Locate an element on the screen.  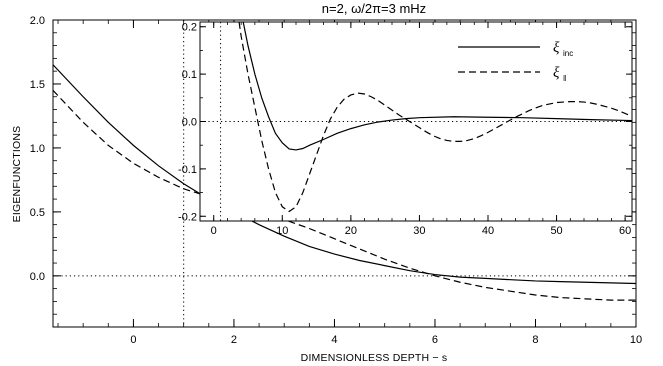
inset-x-tick-label: 20 is located at coordinates (351, 231).